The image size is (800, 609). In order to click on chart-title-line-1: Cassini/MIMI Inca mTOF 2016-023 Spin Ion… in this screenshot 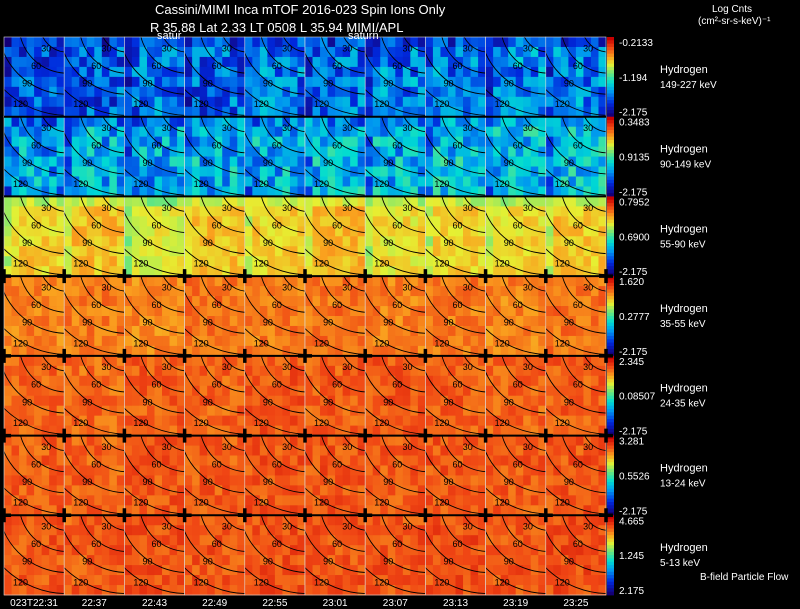, I will do `click(300, 9)`.